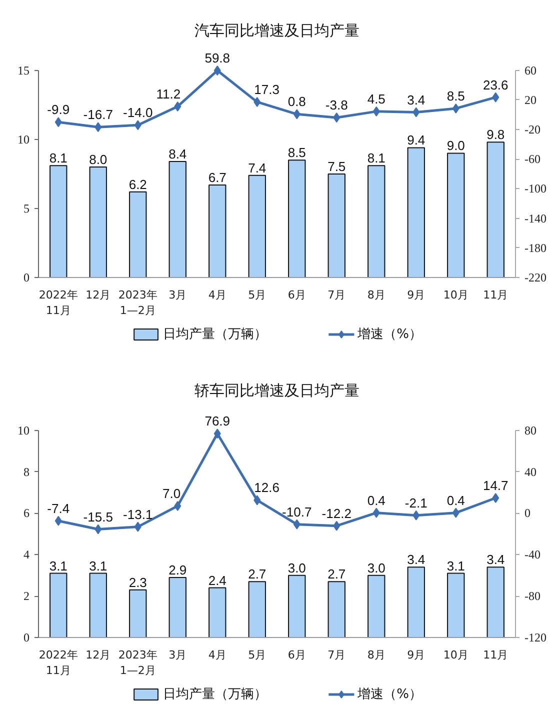  What do you see at coordinates (215, 334) in the screenshot?
I see `legend-label: 日均产量（万辆）` at bounding box center [215, 334].